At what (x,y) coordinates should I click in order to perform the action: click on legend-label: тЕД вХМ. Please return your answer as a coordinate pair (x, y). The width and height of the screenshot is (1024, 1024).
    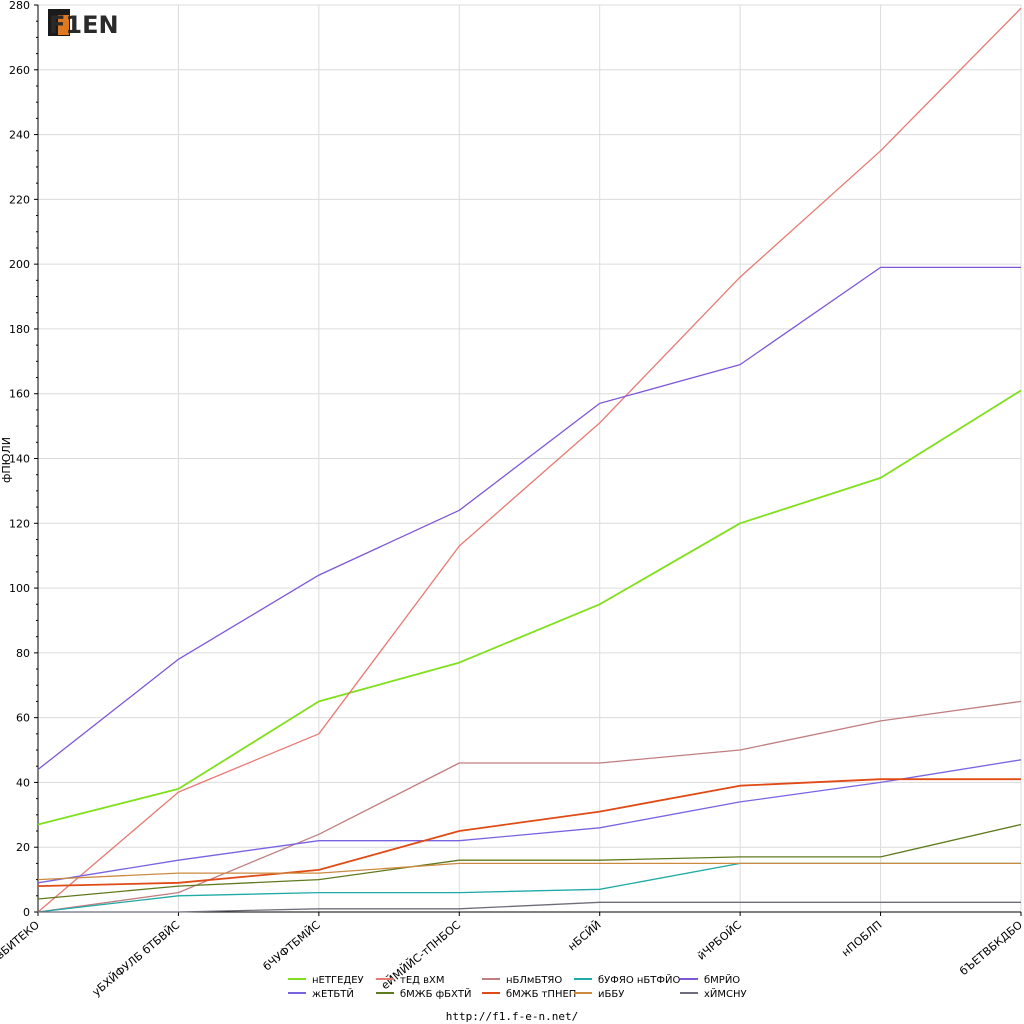
    Looking at the image, I should click on (422, 980).